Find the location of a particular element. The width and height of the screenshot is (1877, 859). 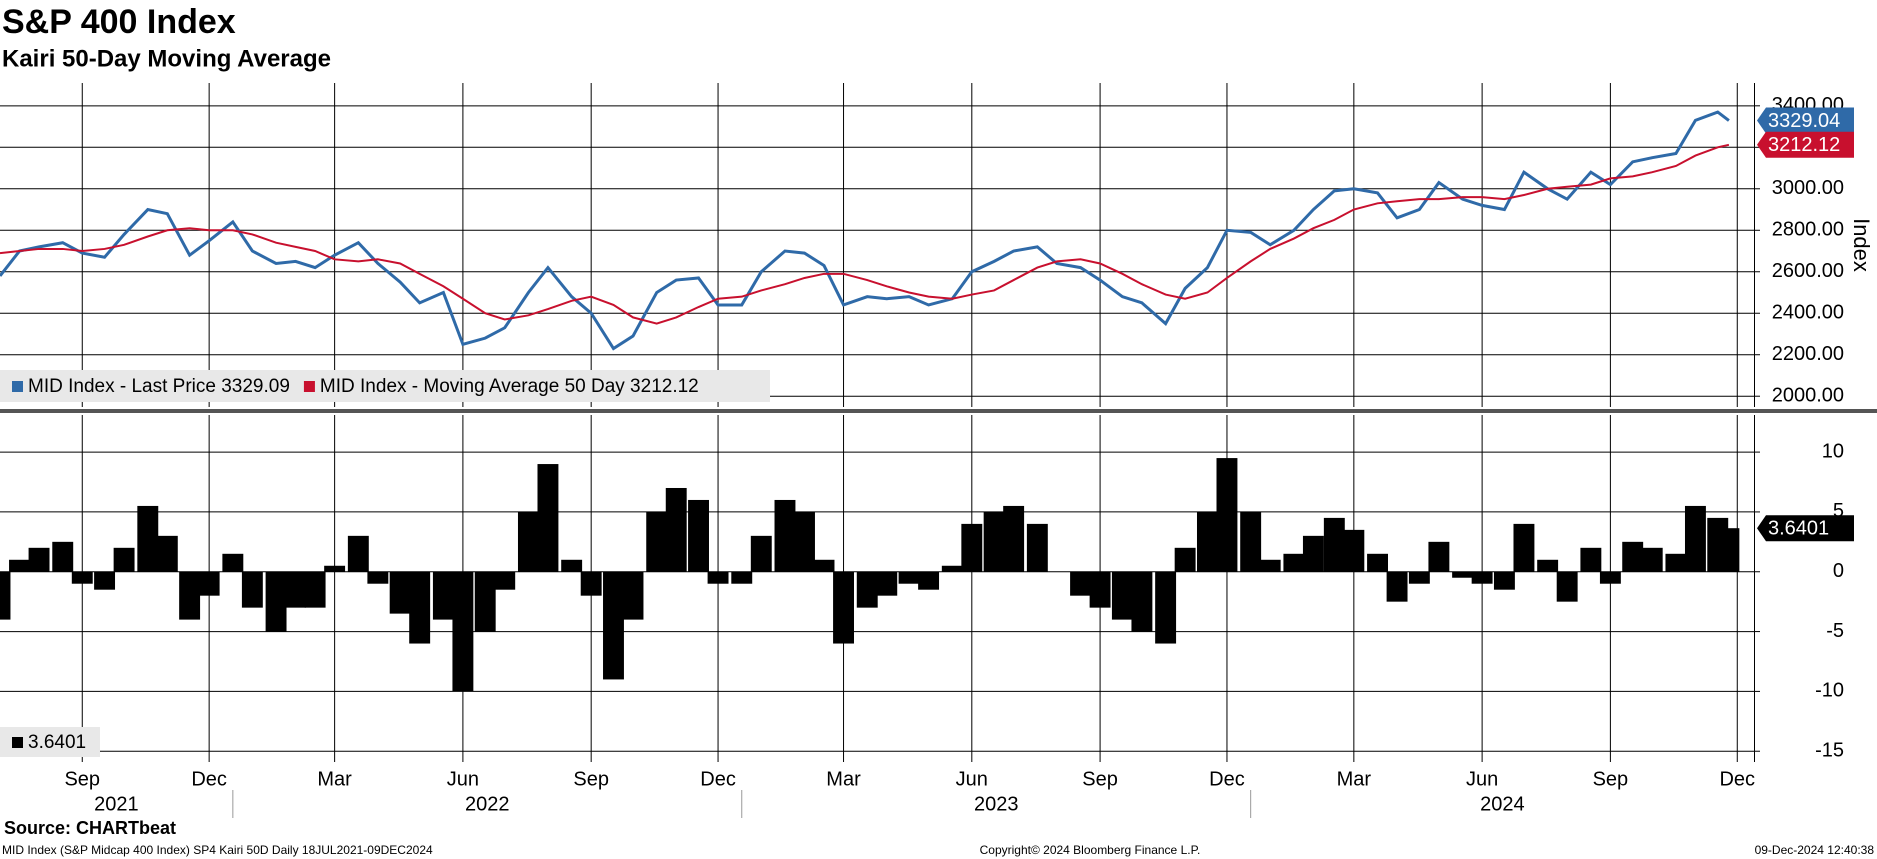

y-tick-label: 10 is located at coordinates (1833, 451).